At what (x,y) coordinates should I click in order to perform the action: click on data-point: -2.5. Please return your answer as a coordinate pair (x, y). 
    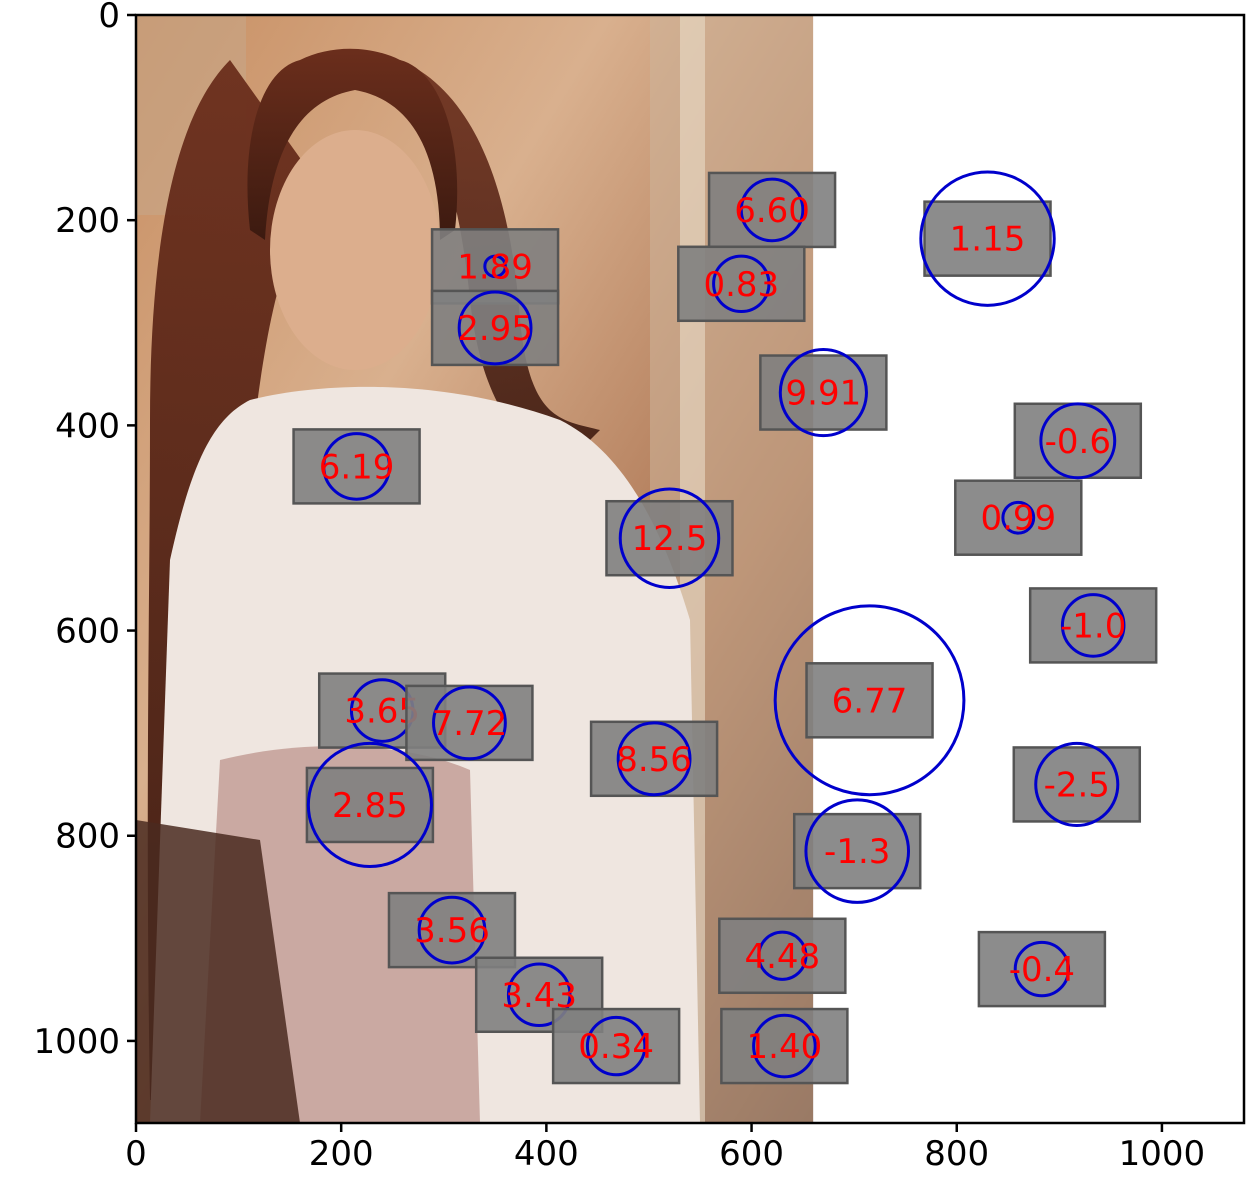
    Looking at the image, I should click on (1077, 784).